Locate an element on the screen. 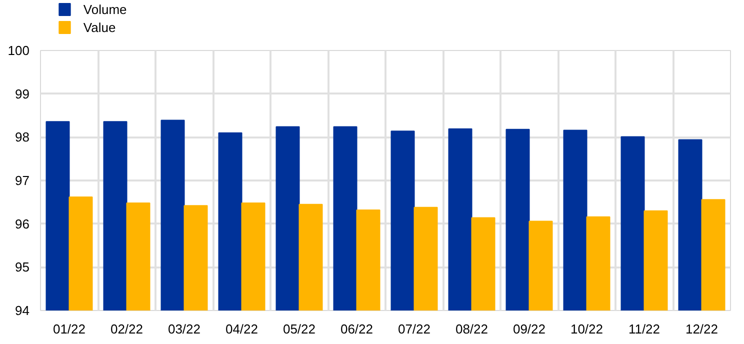 Image resolution: width=744 pixels, height=344 pixels. y-tick-label: 97 is located at coordinates (22, 180).